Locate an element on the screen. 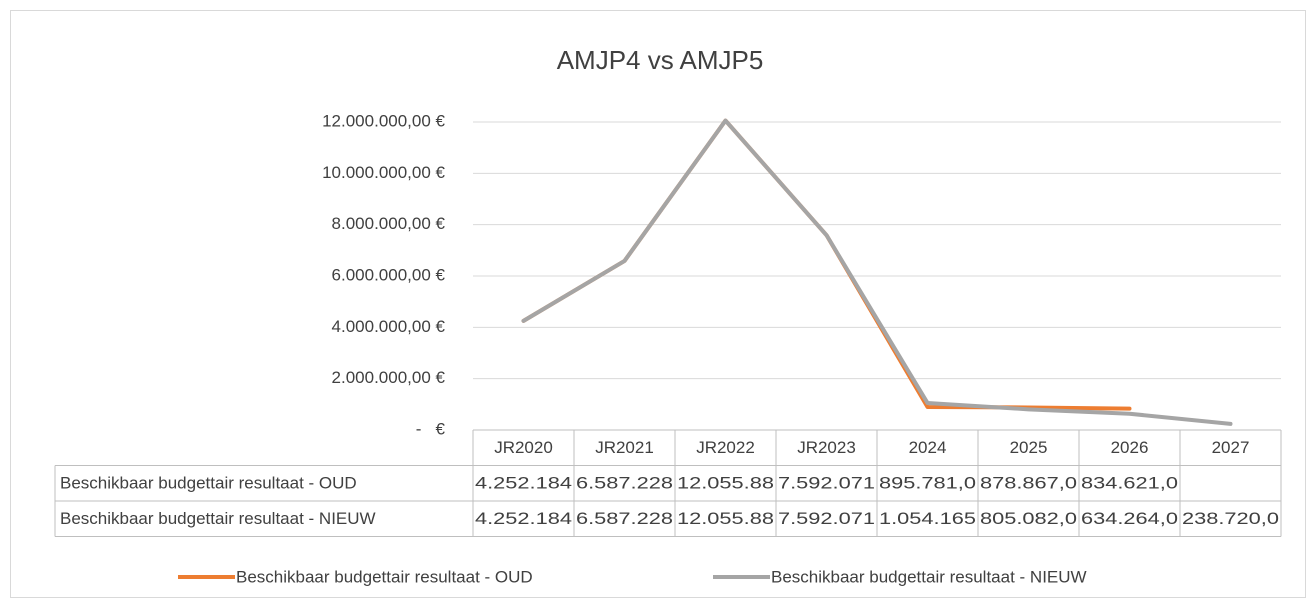  table-row-label: Beschikbaar budgettair resultaat - NIEUW is located at coordinates (218, 518).